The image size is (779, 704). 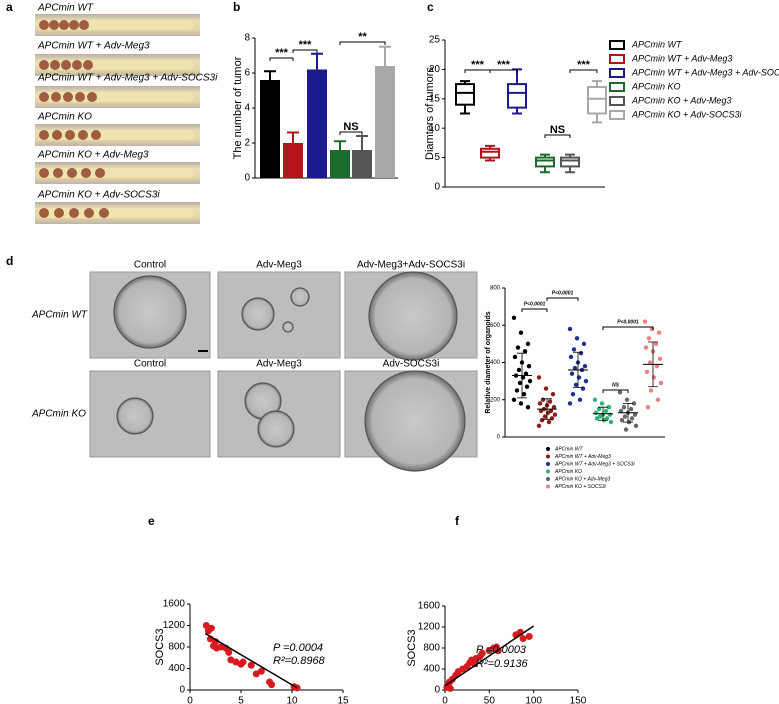 I want to click on y-tick-label: 400, so click(x=495, y=363).